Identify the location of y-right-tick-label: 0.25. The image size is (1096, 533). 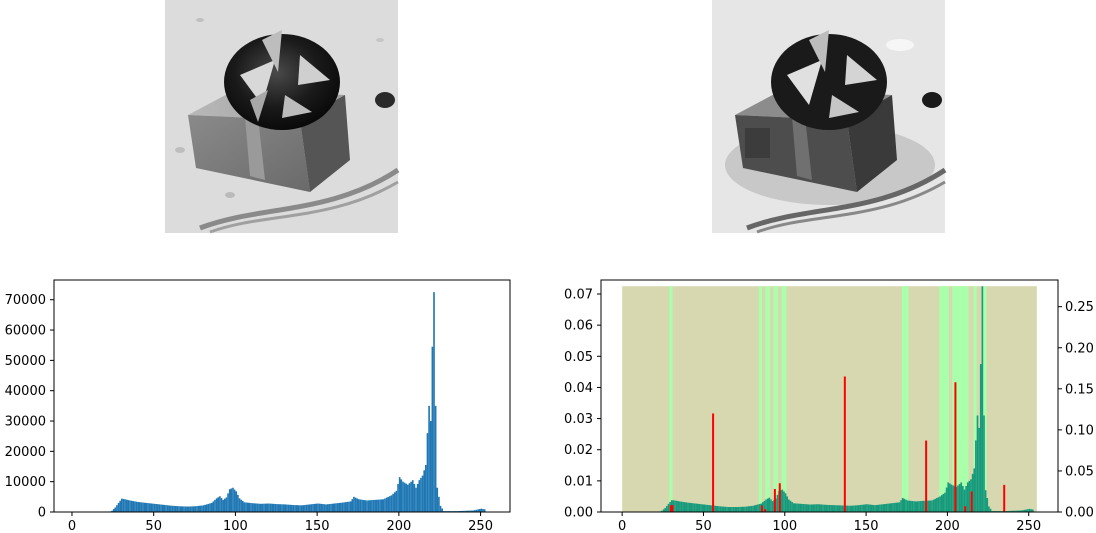
(1079, 307).